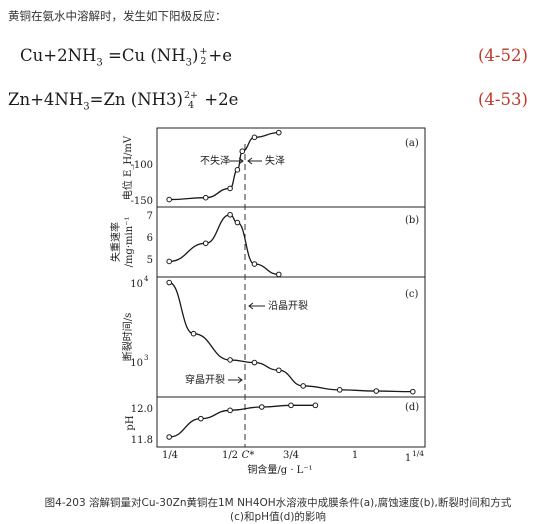 This screenshot has height=524, width=556. What do you see at coordinates (127, 337) in the screenshot?
I see `panel-c-ylabel: 断裂时间/s` at bounding box center [127, 337].